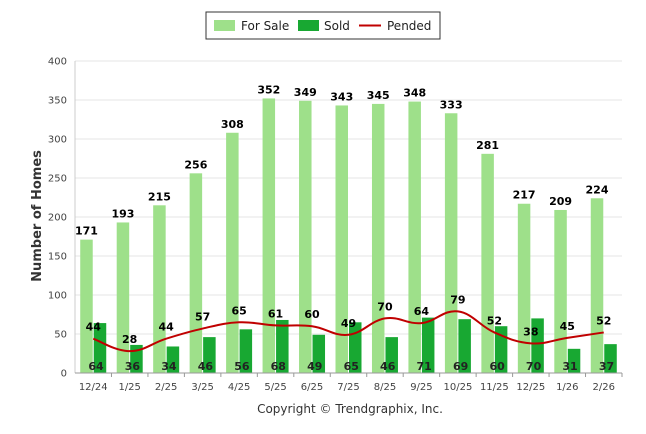 The height and width of the screenshot is (434, 646). Describe the element at coordinates (341, 96) in the screenshot. I see `label-for-sale: 343` at that location.